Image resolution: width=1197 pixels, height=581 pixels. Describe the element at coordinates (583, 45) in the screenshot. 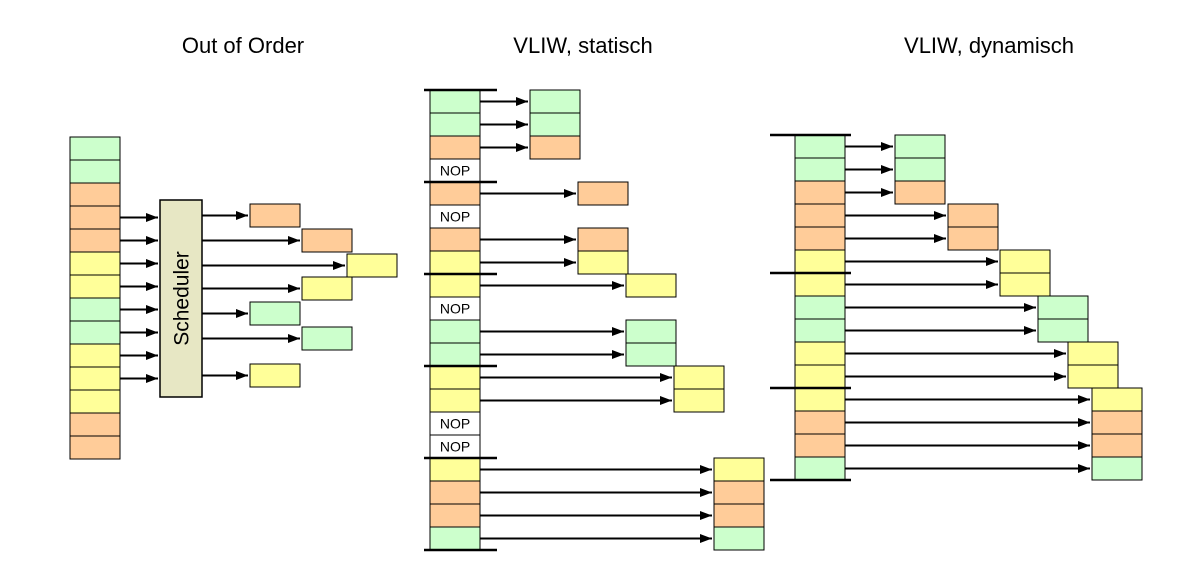

I see `panel-title-vliw-static: VLIW, statisch` at that location.